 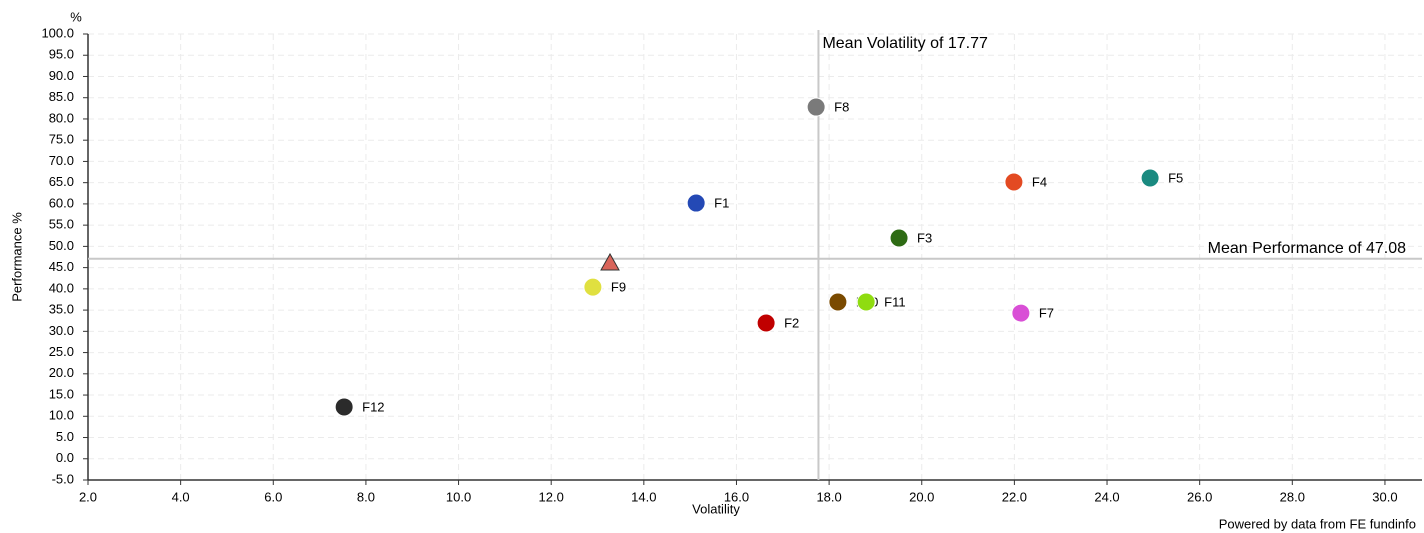 What do you see at coordinates (1317, 523) in the screenshot?
I see `footer: Powered by data from FE fundinfo` at bounding box center [1317, 523].